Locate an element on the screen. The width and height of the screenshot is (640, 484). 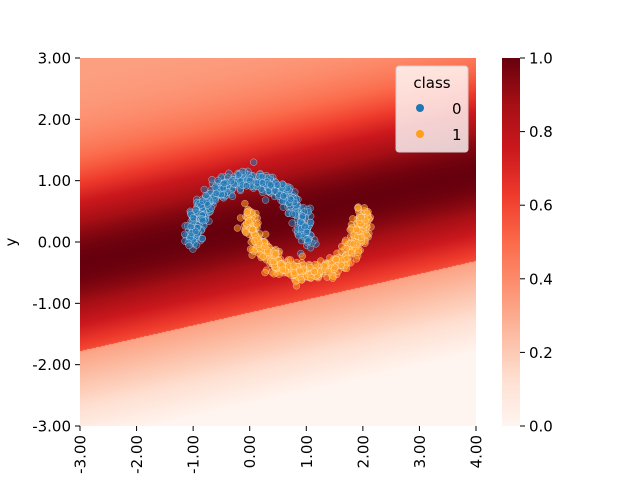
y-tick-label: -1.00 is located at coordinates (51, 304).